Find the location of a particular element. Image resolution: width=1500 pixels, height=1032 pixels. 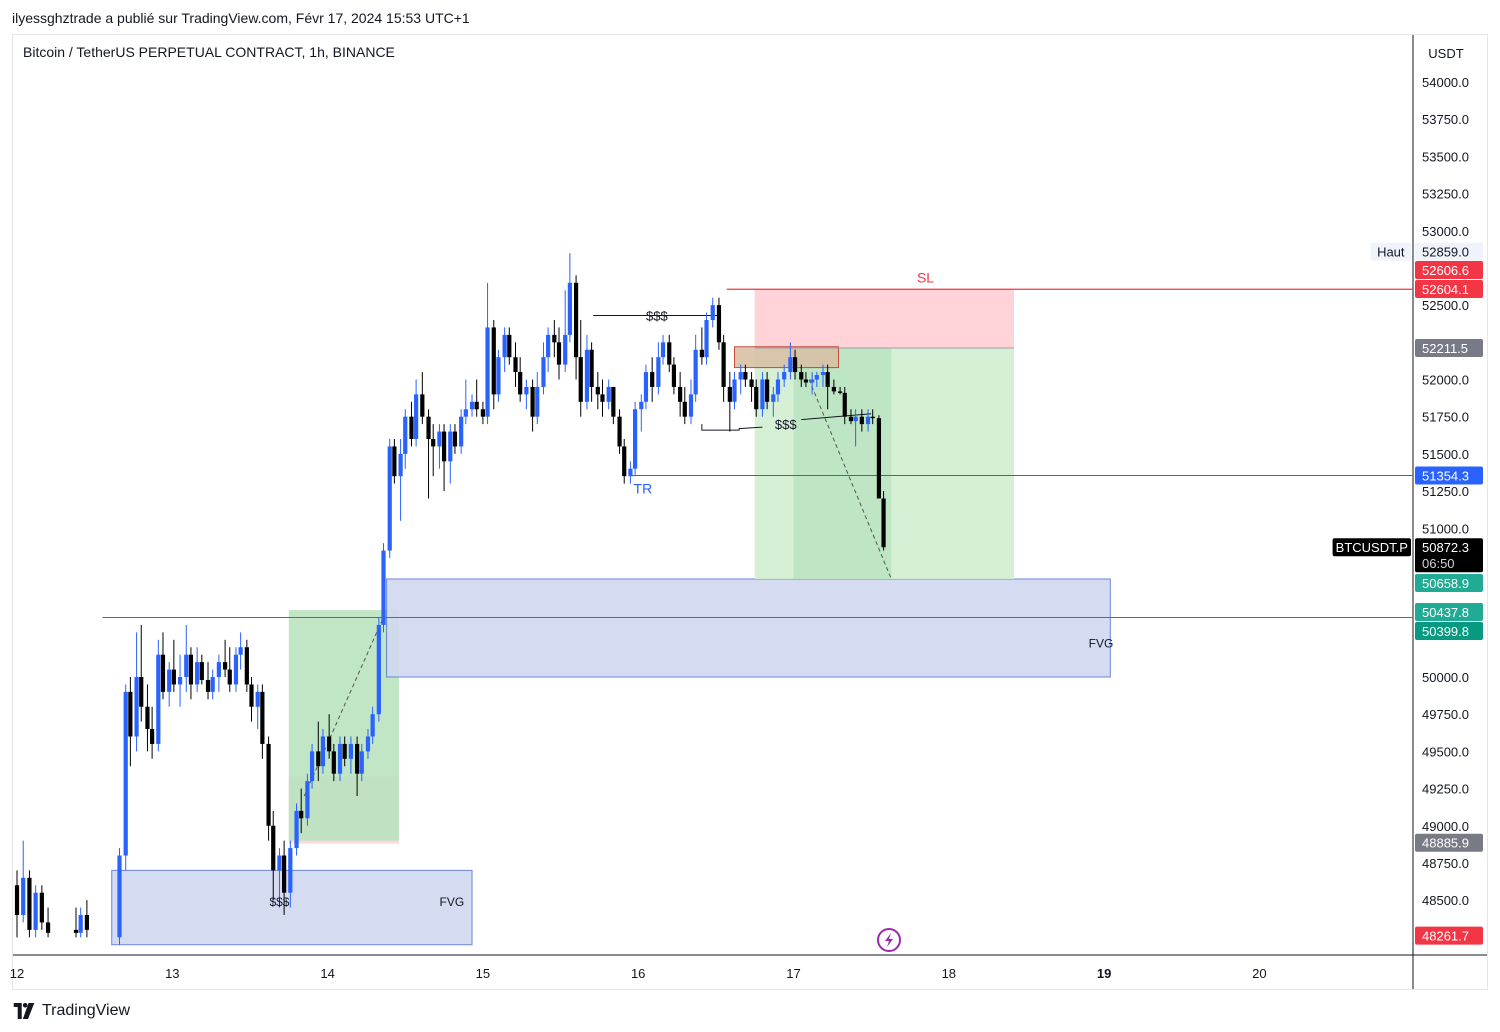

tradingview-brand: TradingView is located at coordinates (71, 1011).